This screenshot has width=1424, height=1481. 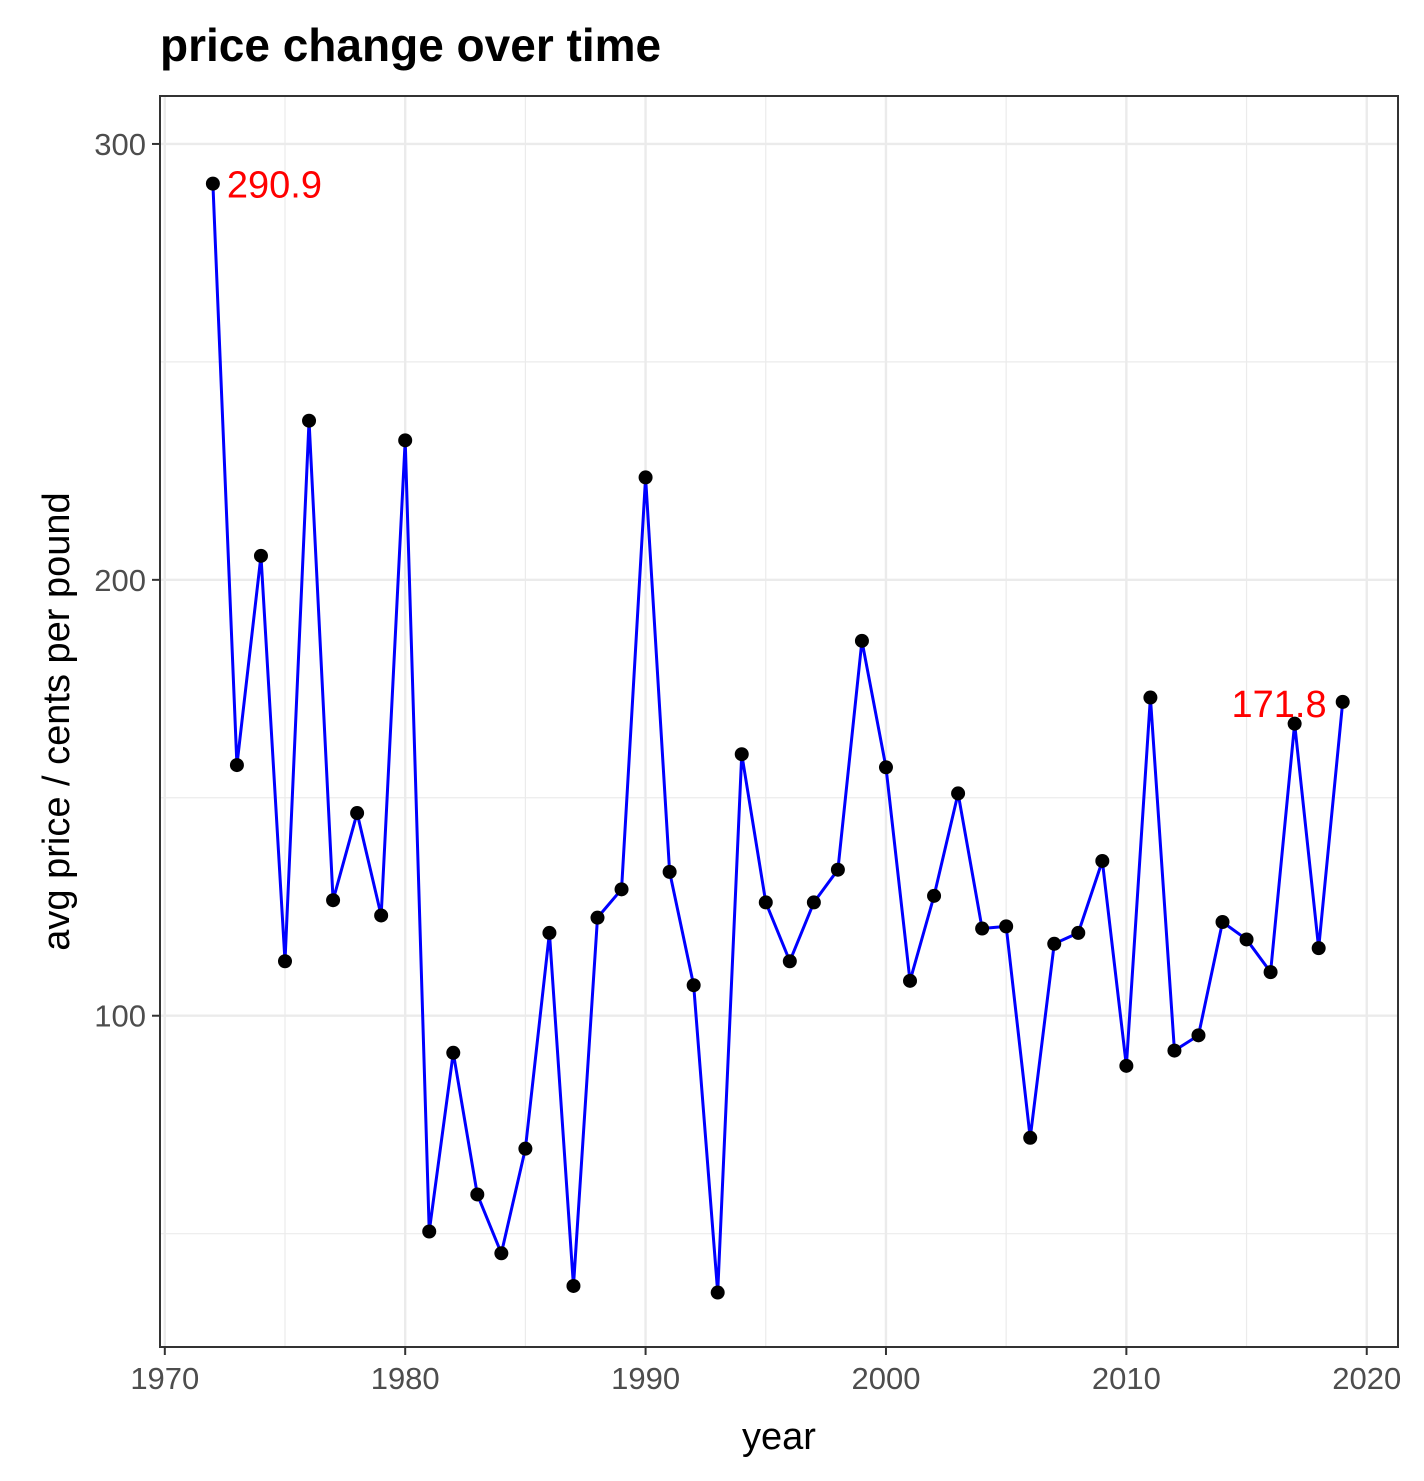 What do you see at coordinates (779, 1437) in the screenshot?
I see `x-axis-title: year` at bounding box center [779, 1437].